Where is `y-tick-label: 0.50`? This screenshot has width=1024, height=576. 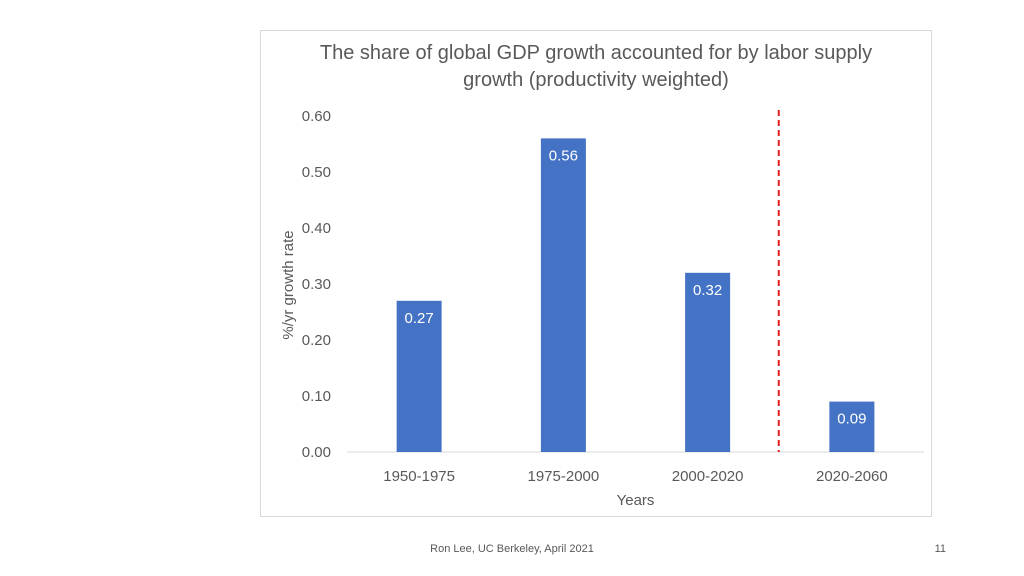 y-tick-label: 0.50 is located at coordinates (316, 172).